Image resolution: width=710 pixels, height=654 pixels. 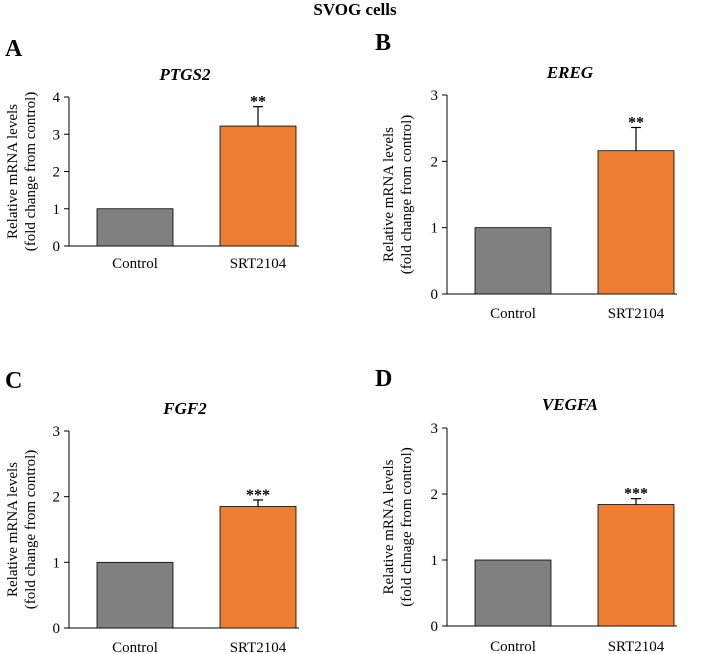 I want to click on panel-letter: D, so click(x=383, y=379).